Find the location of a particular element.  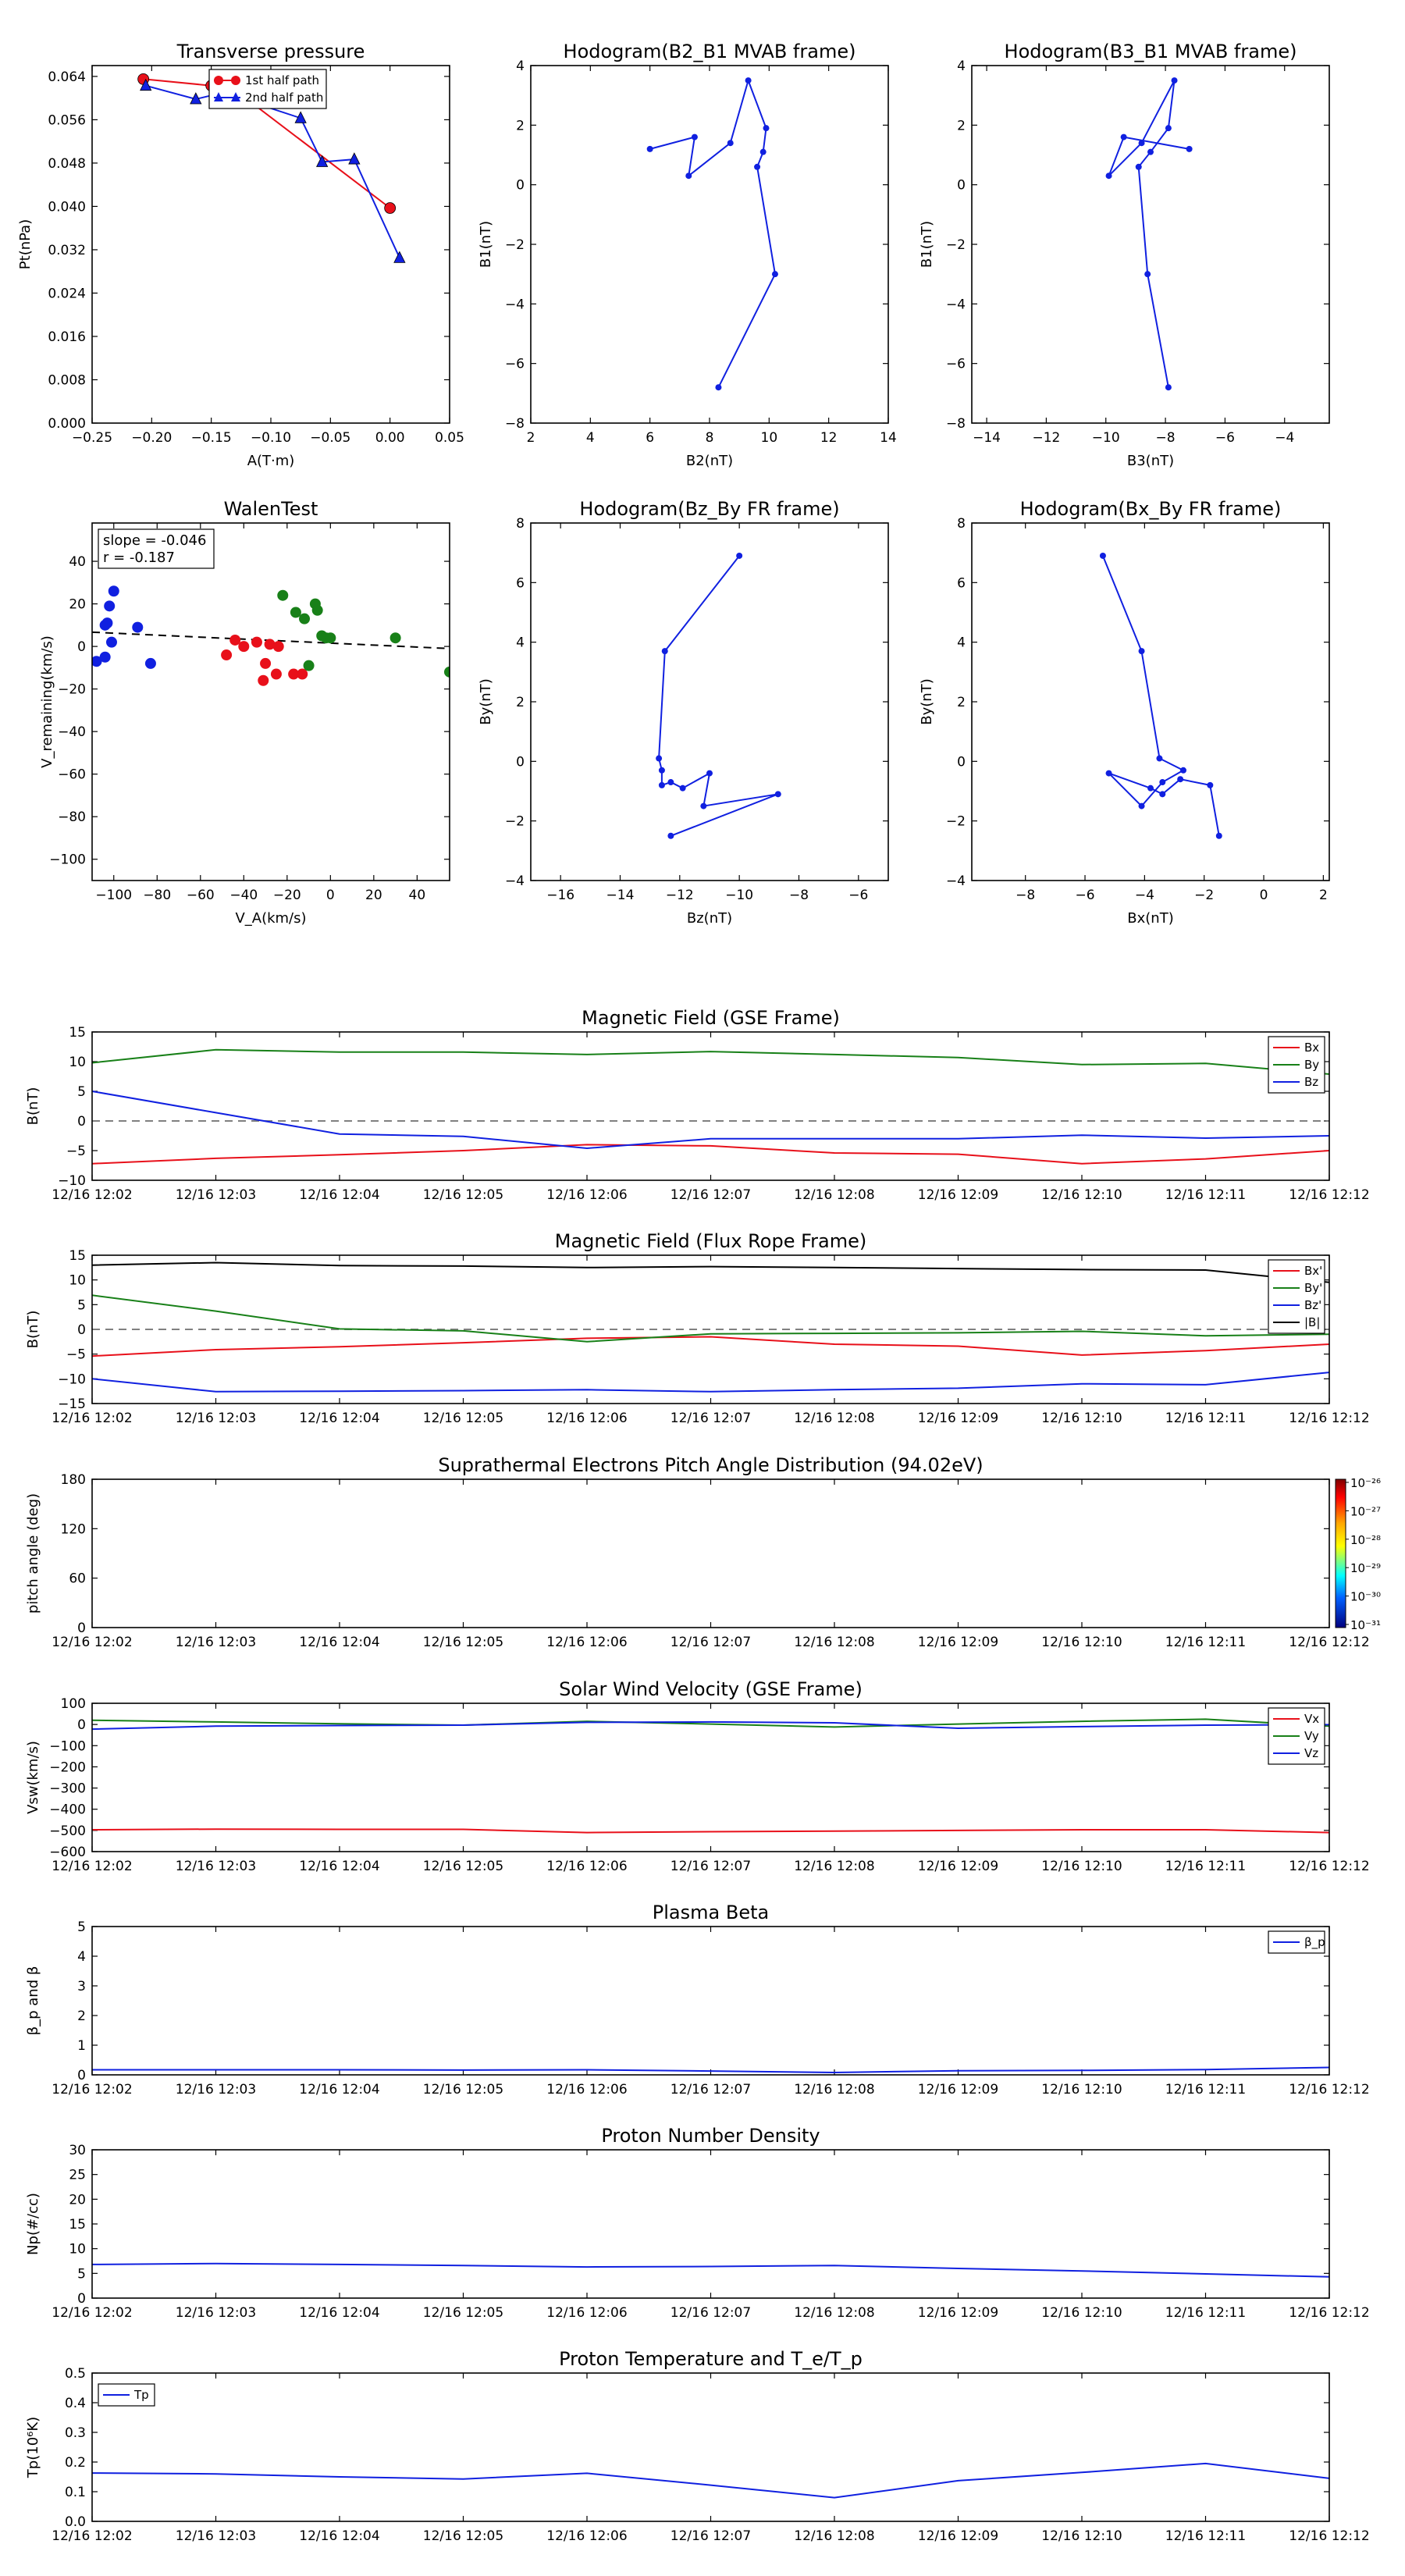

y-tick-label: 5 is located at coordinates (81, 1305).